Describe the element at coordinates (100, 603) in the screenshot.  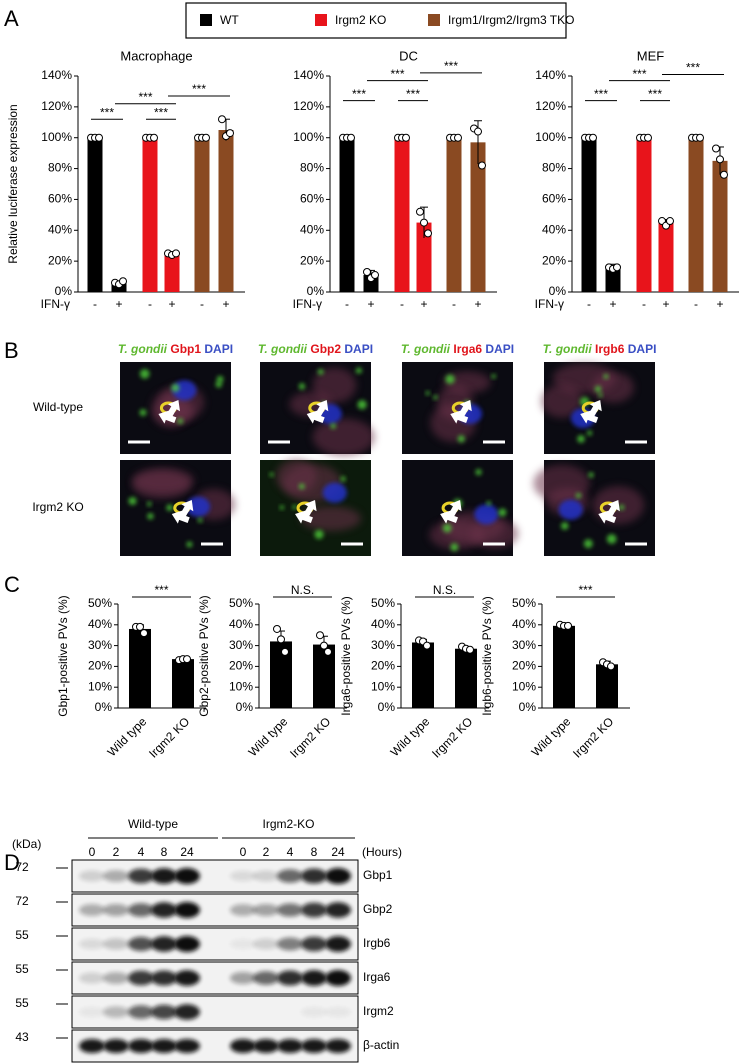
I see `y-tick-label: 50%` at that location.